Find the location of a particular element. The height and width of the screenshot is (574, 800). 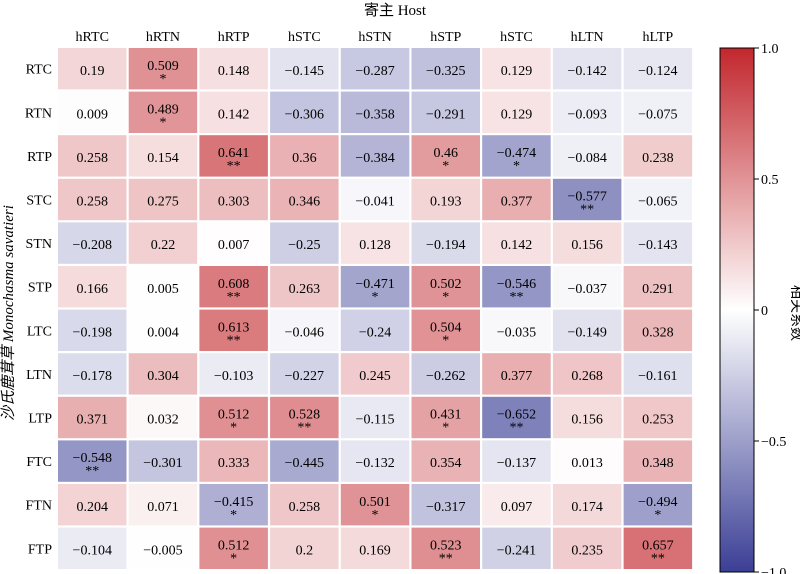

cell-value-label: 0.245 is located at coordinates (375, 376).